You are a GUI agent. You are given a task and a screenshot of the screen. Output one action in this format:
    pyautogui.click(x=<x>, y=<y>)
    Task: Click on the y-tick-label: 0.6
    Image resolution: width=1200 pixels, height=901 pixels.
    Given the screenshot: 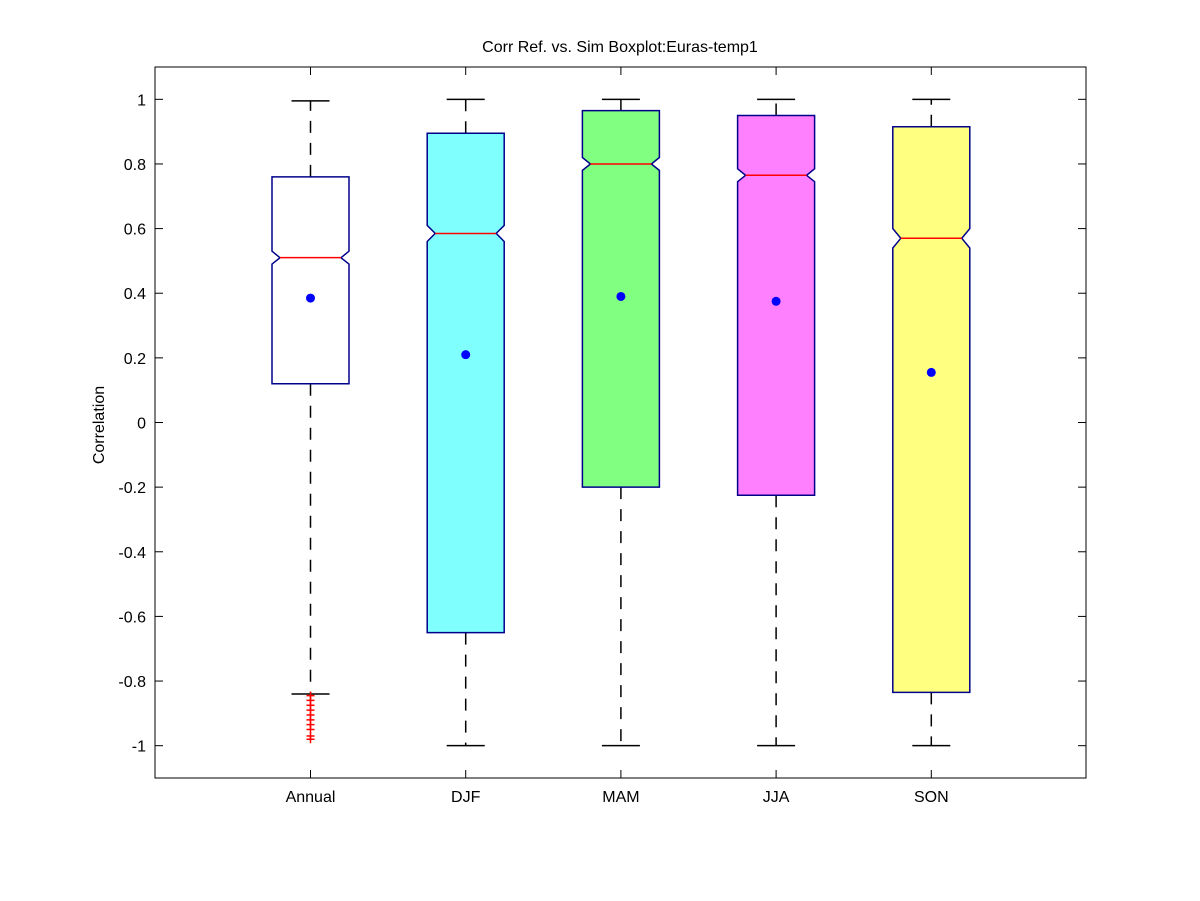 What is the action you would take?
    pyautogui.click(x=135, y=230)
    